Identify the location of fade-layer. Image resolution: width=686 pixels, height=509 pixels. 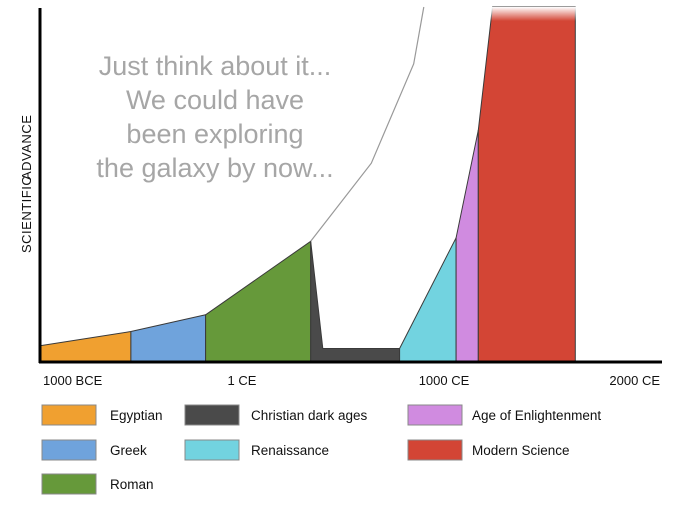
(534, 14).